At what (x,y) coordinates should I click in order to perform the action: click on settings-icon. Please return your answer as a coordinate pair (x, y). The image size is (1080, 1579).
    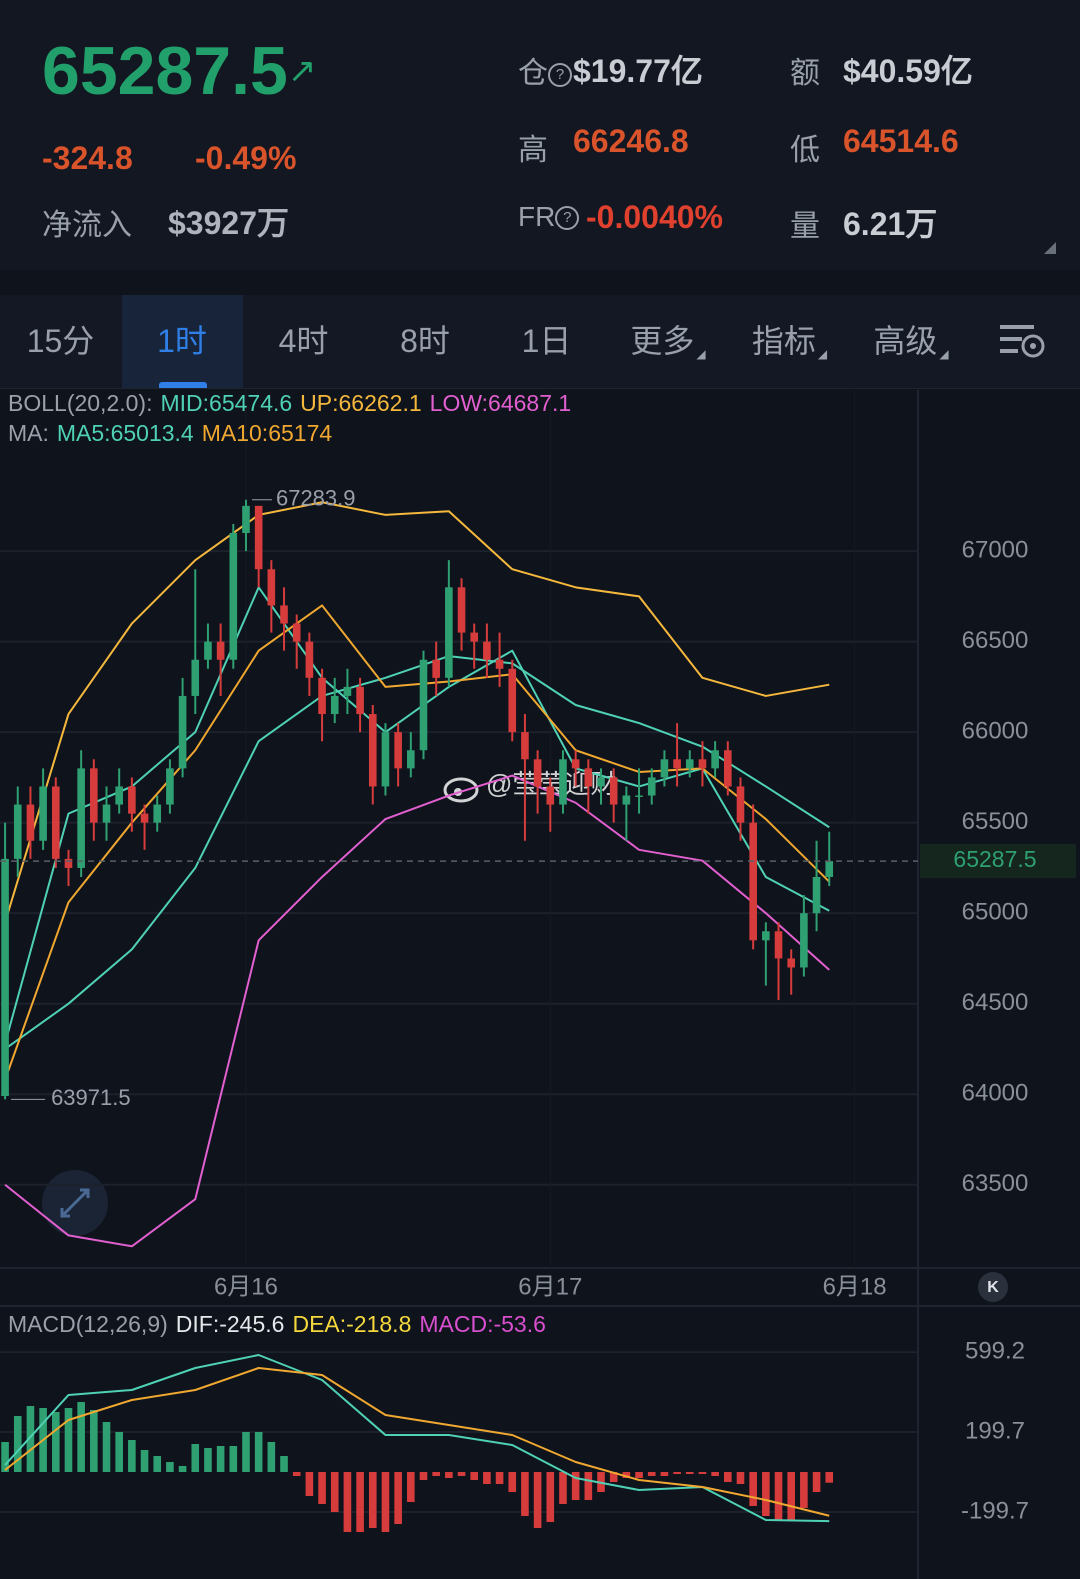
    Looking at the image, I should click on (1023, 342).